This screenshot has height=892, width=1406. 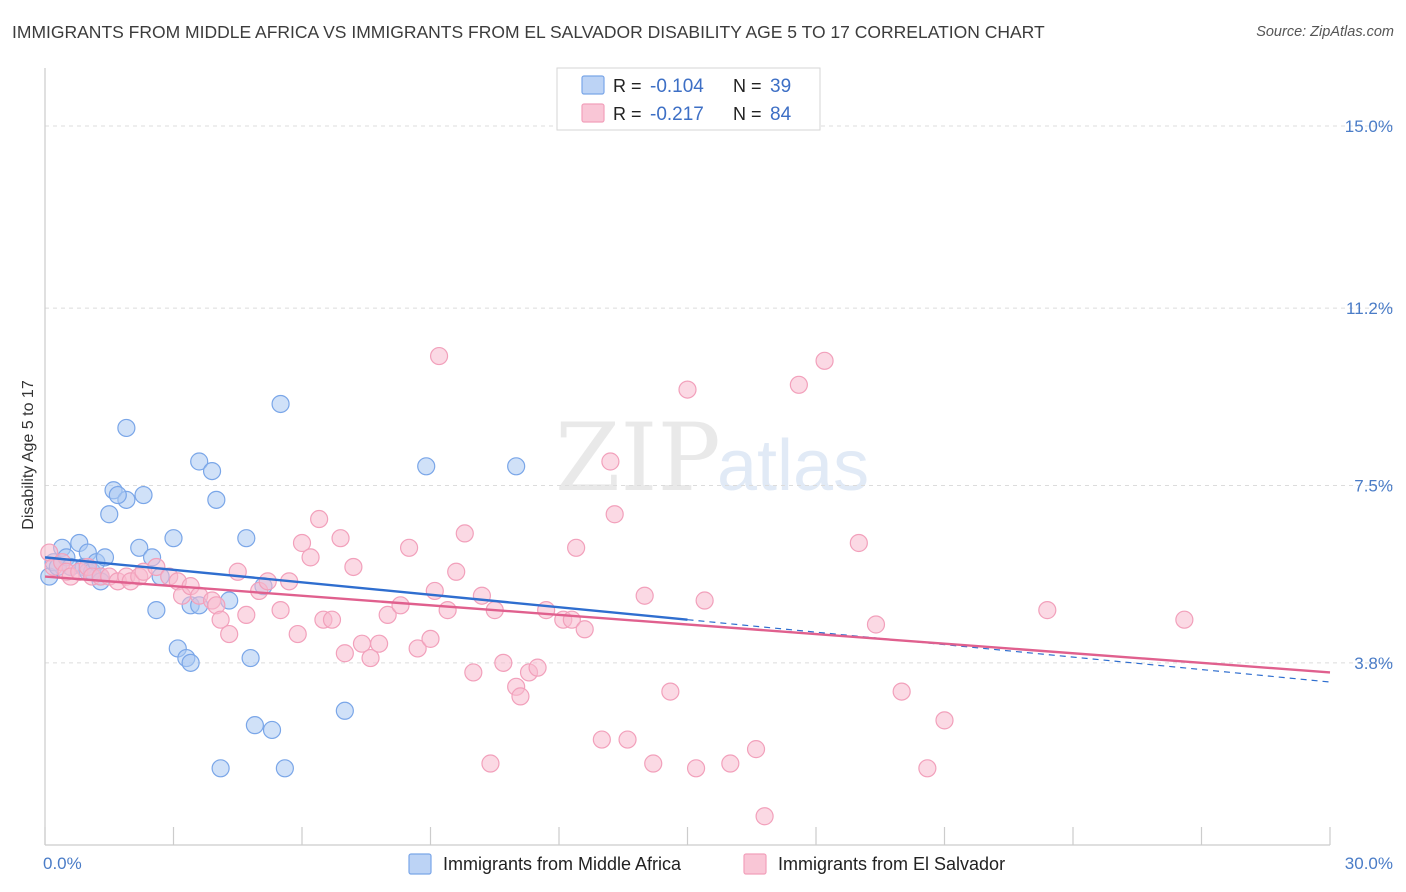 What do you see at coordinates (747, 114) in the screenshot?
I see `legend-n-label-2: N =` at bounding box center [747, 114].